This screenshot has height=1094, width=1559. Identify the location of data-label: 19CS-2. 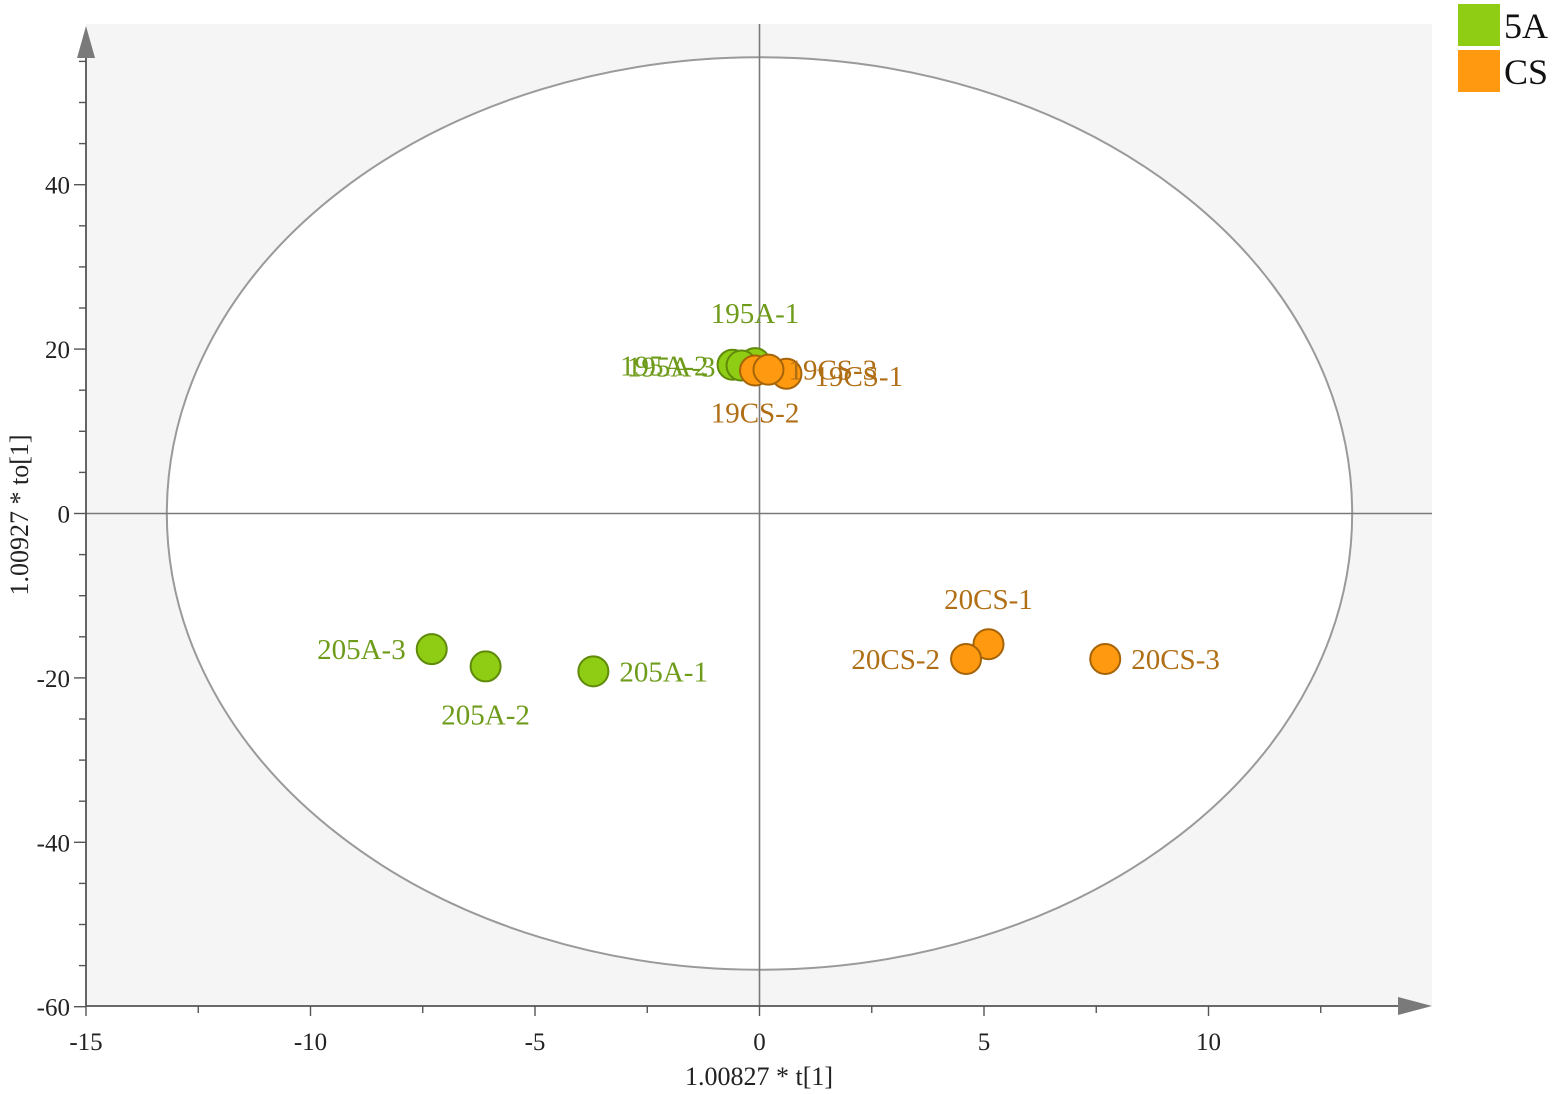
(755, 413).